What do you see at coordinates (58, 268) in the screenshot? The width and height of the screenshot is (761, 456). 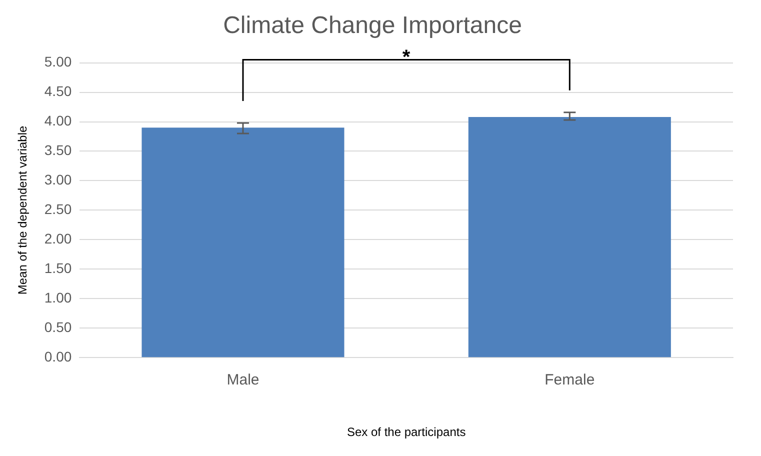 I see `y-tick-label: 1.50` at bounding box center [58, 268].